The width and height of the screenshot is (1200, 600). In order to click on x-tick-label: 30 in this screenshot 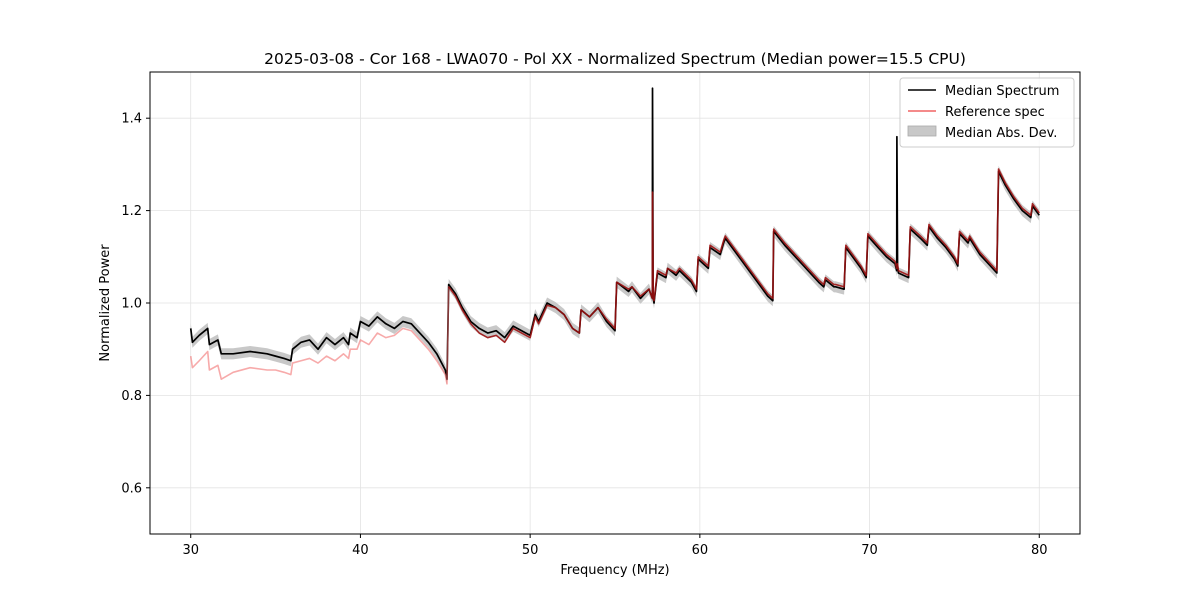, I will do `click(190, 550)`.